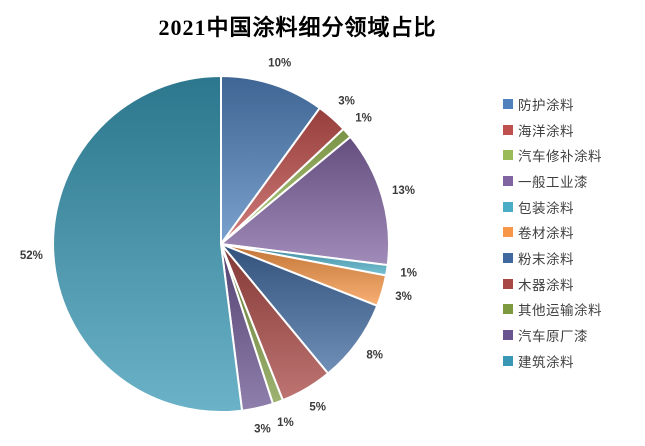  I want to click on legend-label: 汽车修补涂料, so click(560, 157).